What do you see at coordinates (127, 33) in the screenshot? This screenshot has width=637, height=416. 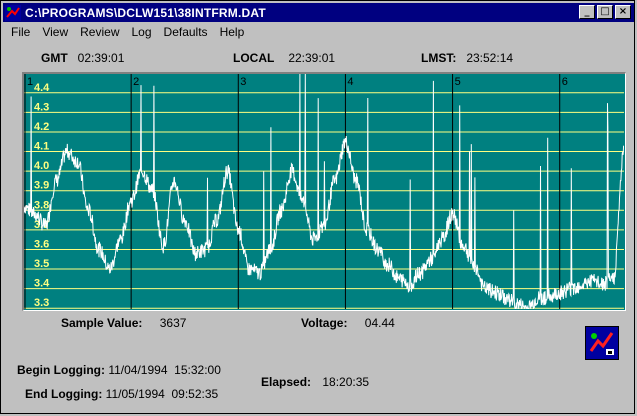 I see `menu-bar: File View Review Log Defaults Help` at bounding box center [127, 33].